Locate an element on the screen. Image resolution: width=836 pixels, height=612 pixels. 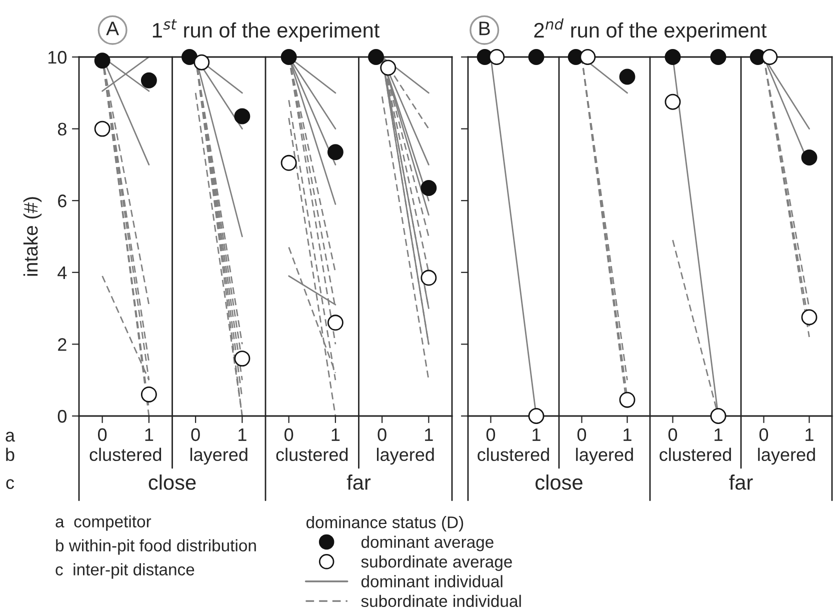
y-tick-label: 2 is located at coordinates (62, 344).